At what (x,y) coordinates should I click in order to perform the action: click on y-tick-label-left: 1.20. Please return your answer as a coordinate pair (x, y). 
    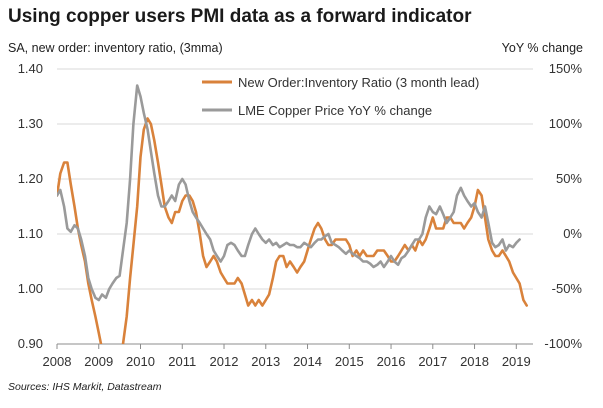
    Looking at the image, I should click on (30, 178).